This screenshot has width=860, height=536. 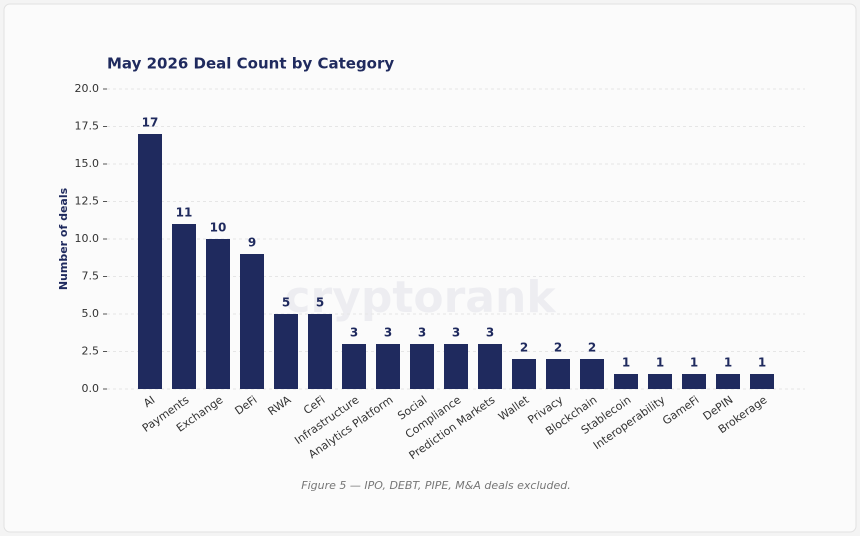 What do you see at coordinates (91, 351) in the screenshot?
I see `y-tick-label: 2.5` at bounding box center [91, 351].